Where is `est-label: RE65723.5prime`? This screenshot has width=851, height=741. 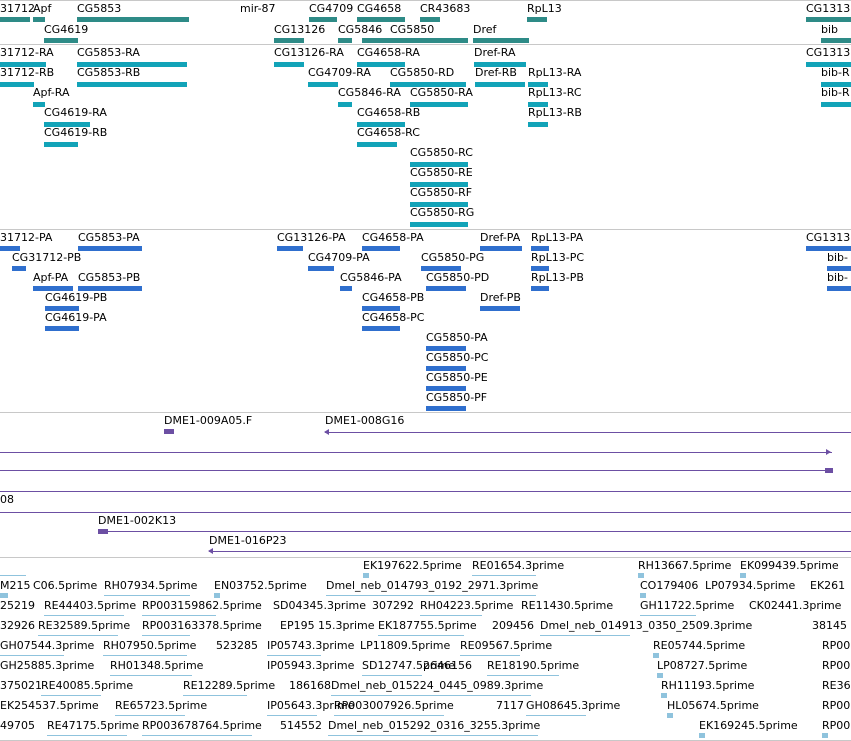 est-label: RE65723.5prime is located at coordinates (161, 705).